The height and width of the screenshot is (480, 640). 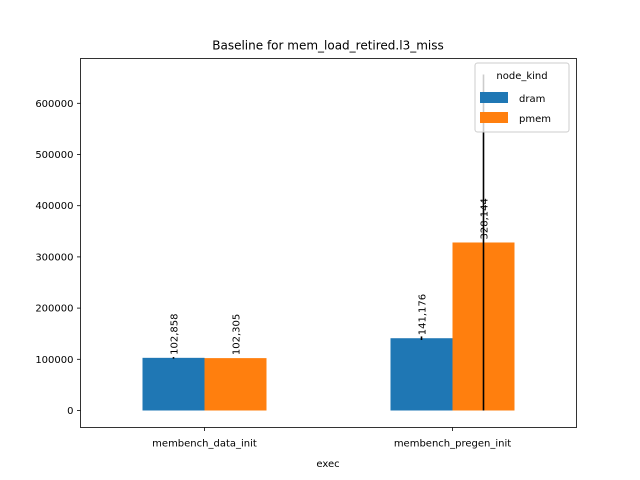 What do you see at coordinates (521, 76) in the screenshot?
I see `legend-title: node_kind` at bounding box center [521, 76].